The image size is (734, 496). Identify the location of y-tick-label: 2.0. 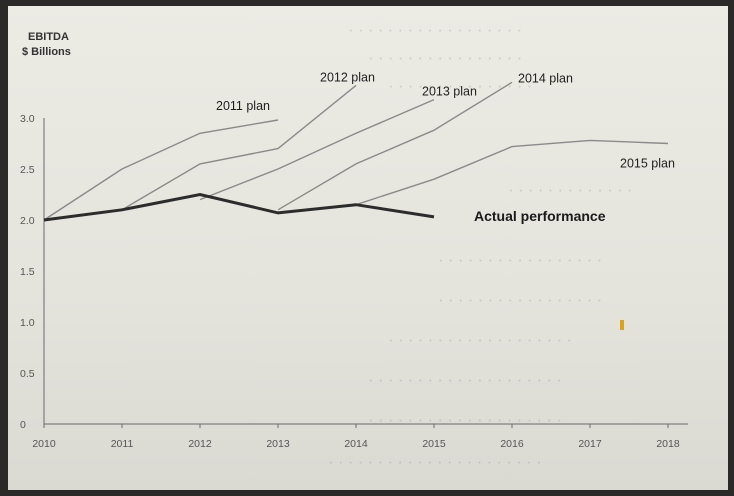
(27, 221).